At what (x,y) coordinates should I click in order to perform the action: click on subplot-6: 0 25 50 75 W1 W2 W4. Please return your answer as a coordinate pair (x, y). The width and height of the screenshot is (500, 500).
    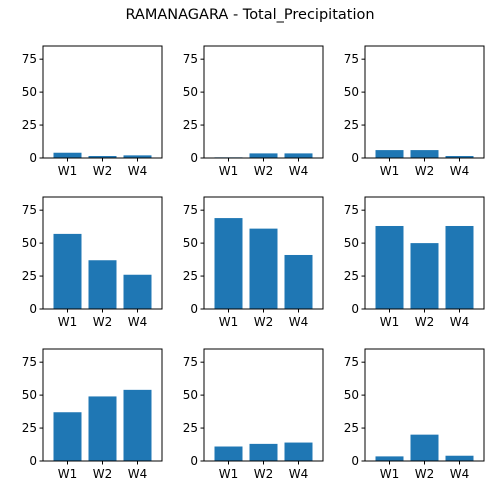
    Looking at the image, I should click on (414, 262).